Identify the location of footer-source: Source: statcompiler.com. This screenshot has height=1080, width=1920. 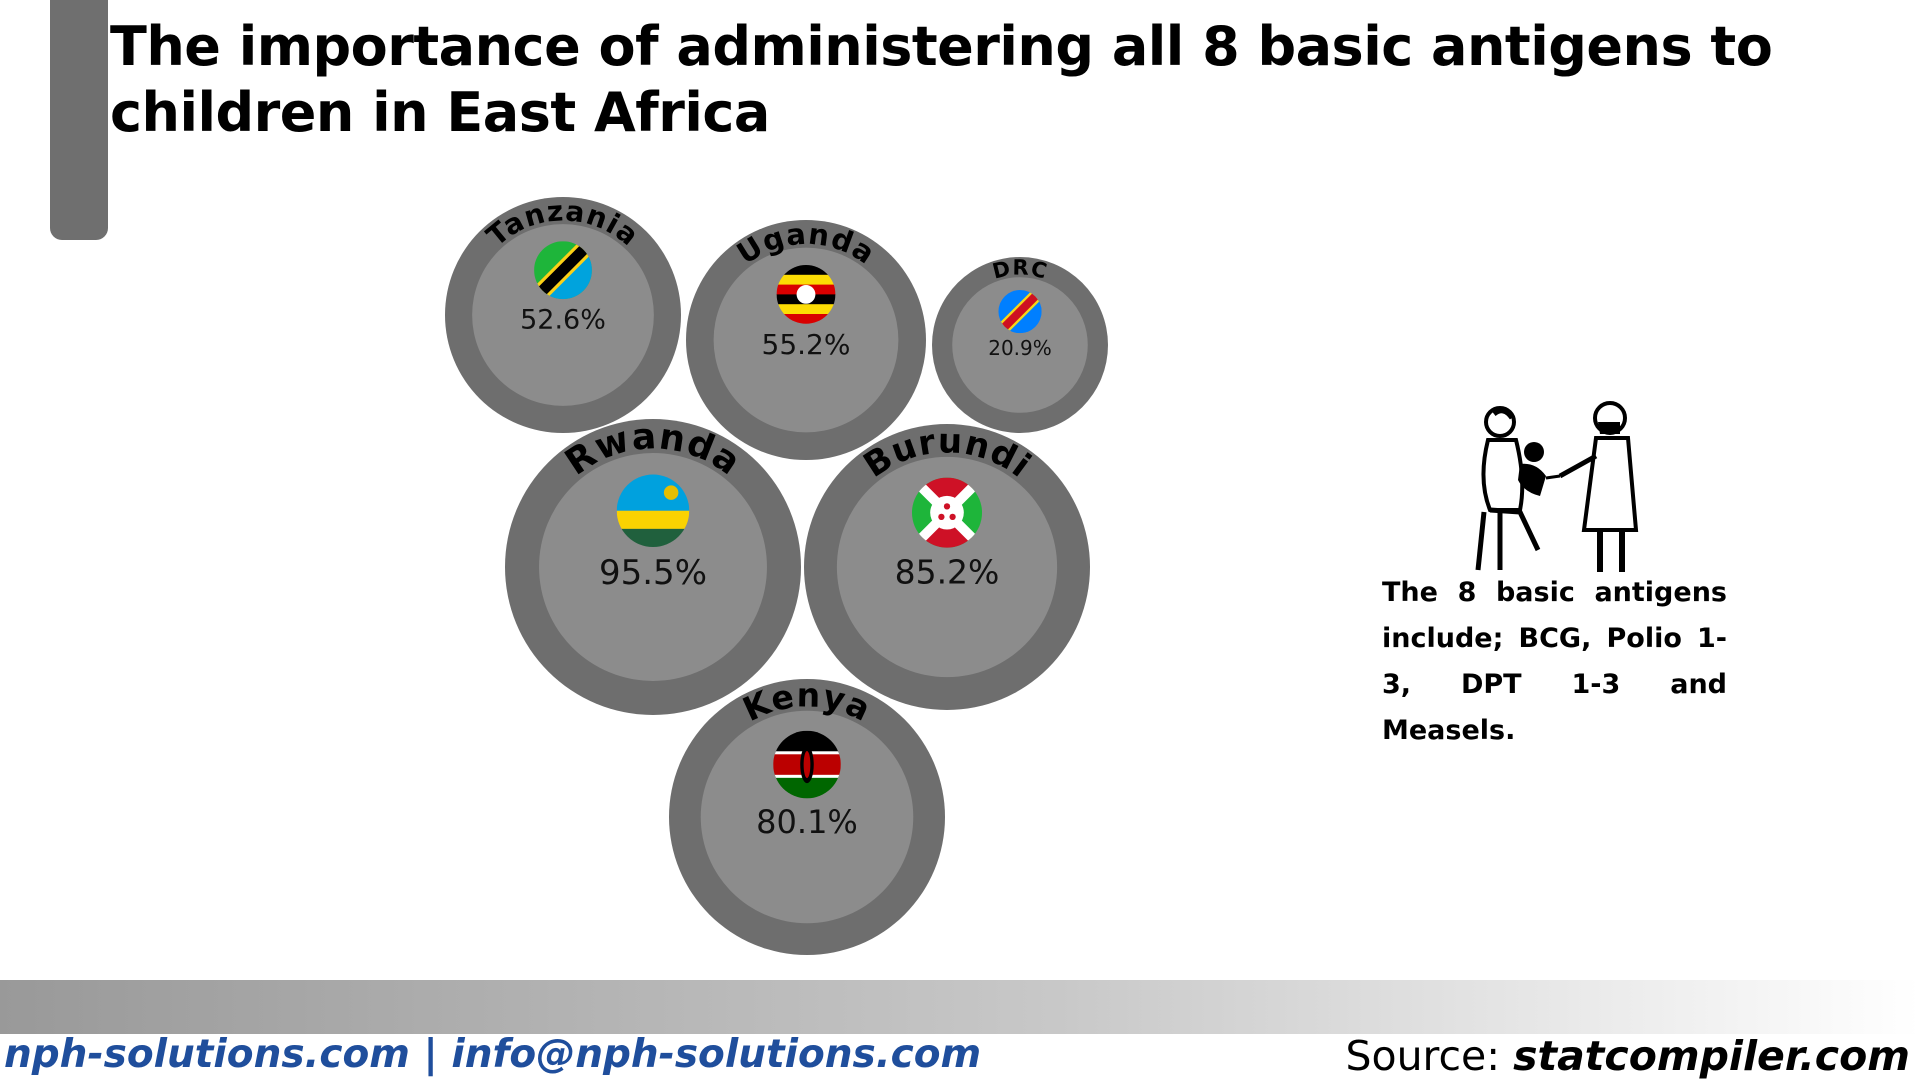
(1627, 1056).